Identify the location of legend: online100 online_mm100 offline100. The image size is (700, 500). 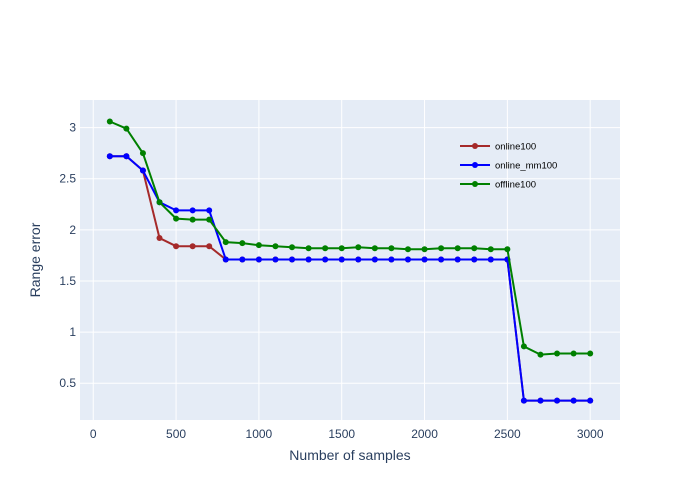
(508, 166).